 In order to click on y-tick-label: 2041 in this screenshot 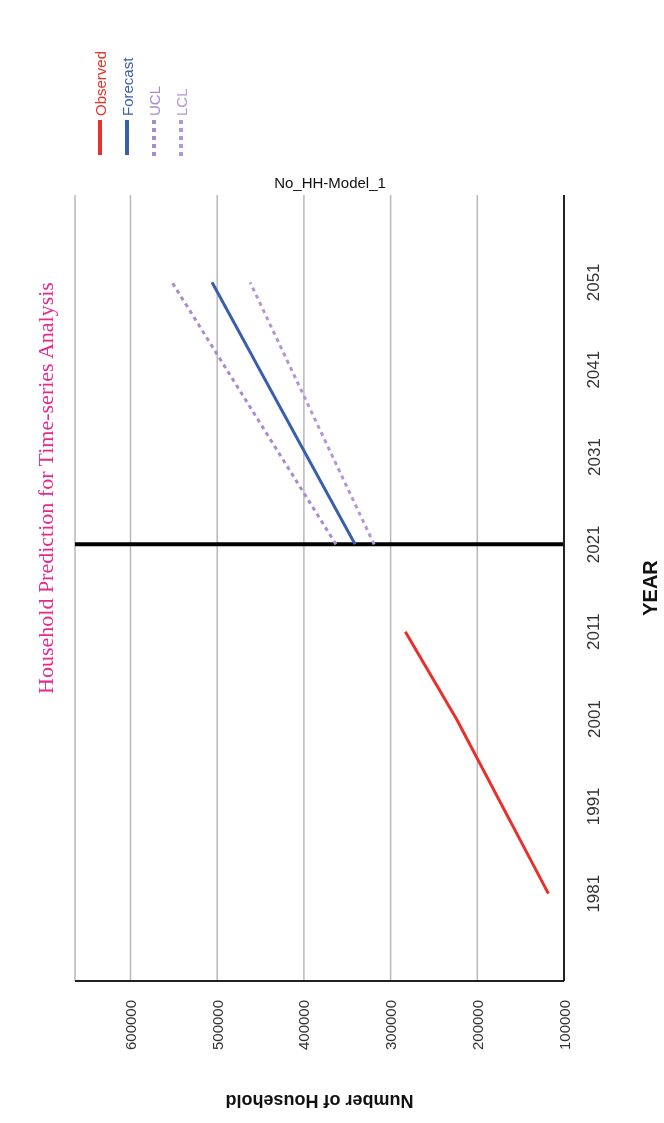, I will do `click(594, 369)`.